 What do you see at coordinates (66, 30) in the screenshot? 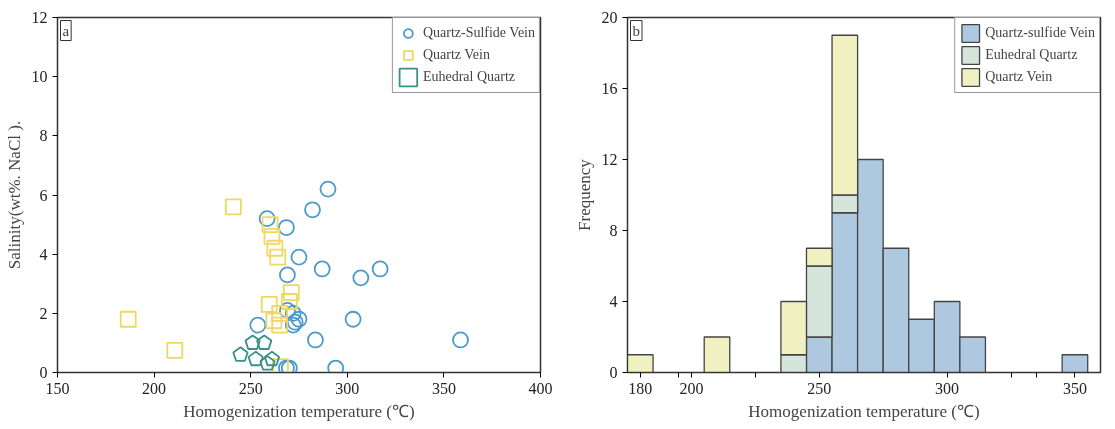
I see `annotation: a` at bounding box center [66, 30].